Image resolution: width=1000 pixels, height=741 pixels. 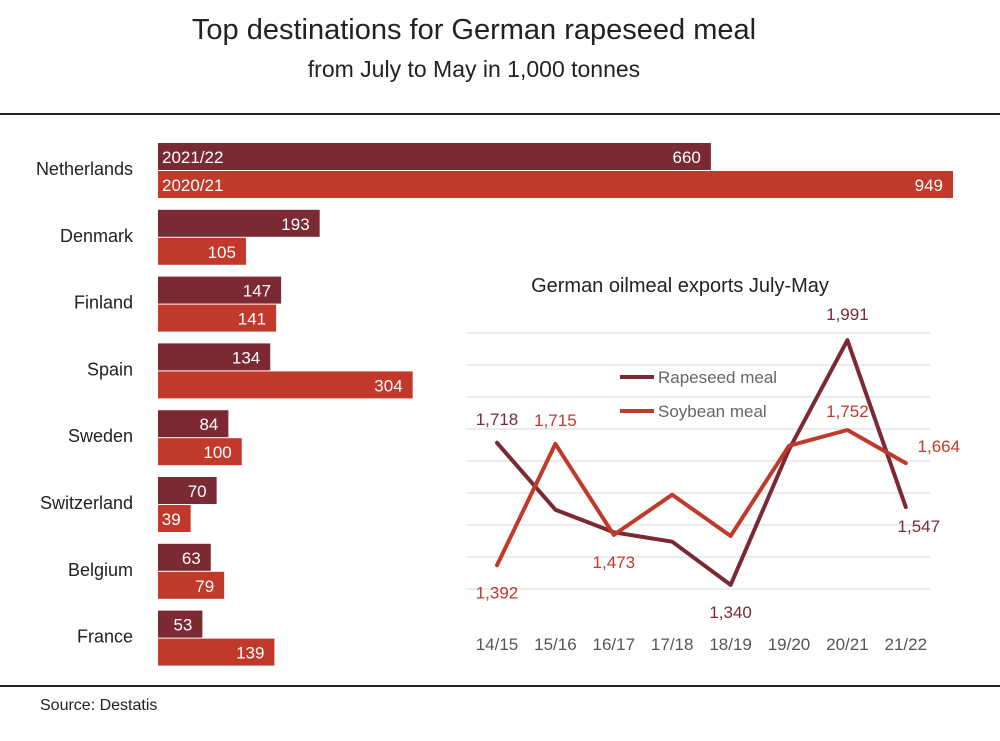 I want to click on x-tick-label: 15/16, so click(x=555, y=644).